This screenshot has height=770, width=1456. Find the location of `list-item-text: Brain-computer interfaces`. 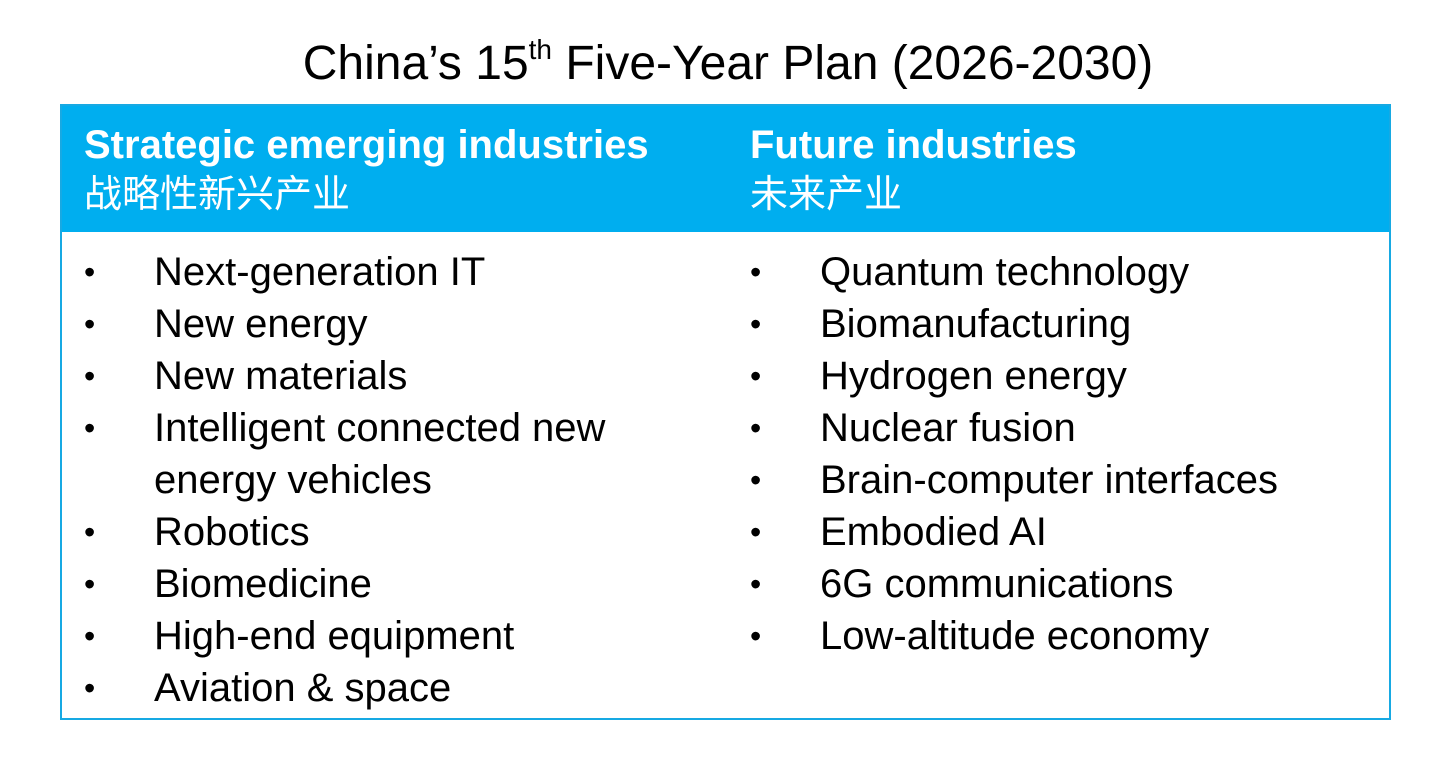

list-item-text: Brain-computer interfaces is located at coordinates (1049, 480).